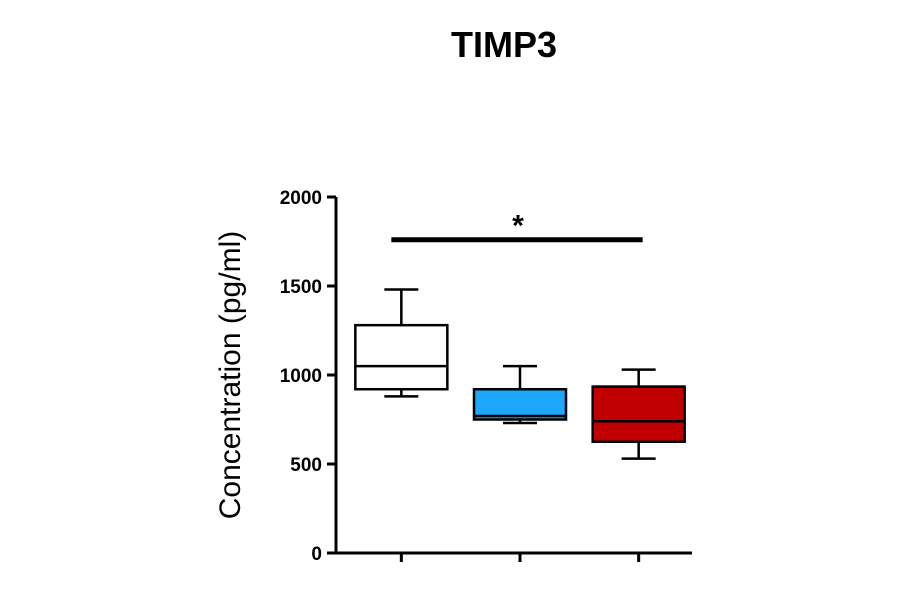 The height and width of the screenshot is (594, 900). I want to click on y-tick-label: 0, so click(316, 554).